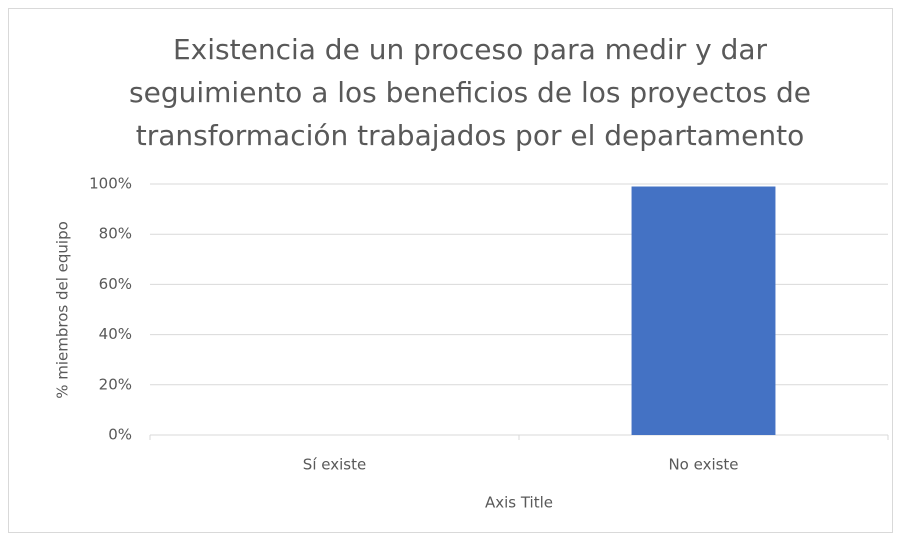 The image size is (902, 541). I want to click on y-tick-label: 80%, so click(115, 234).